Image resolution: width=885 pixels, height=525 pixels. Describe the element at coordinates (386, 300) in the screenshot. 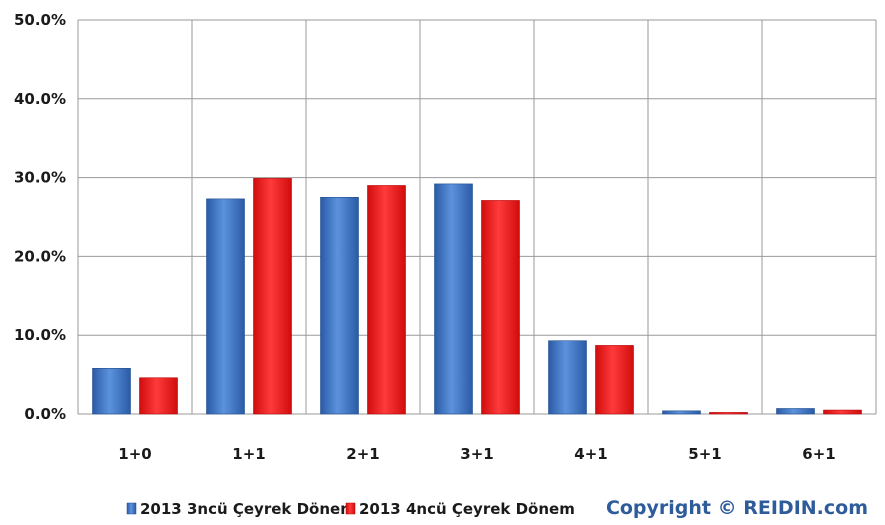

I see `bar-q4-2+1` at that location.